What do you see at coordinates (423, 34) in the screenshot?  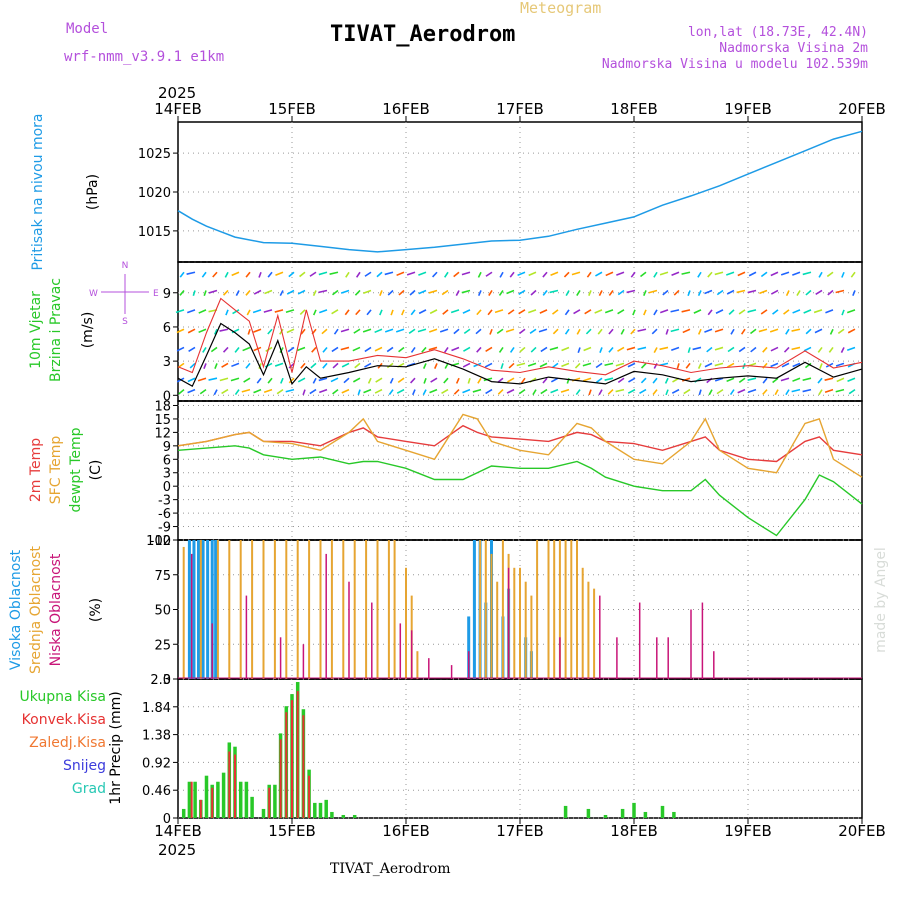 I see `station-title: TIVAT_Aerodrom` at bounding box center [423, 34].